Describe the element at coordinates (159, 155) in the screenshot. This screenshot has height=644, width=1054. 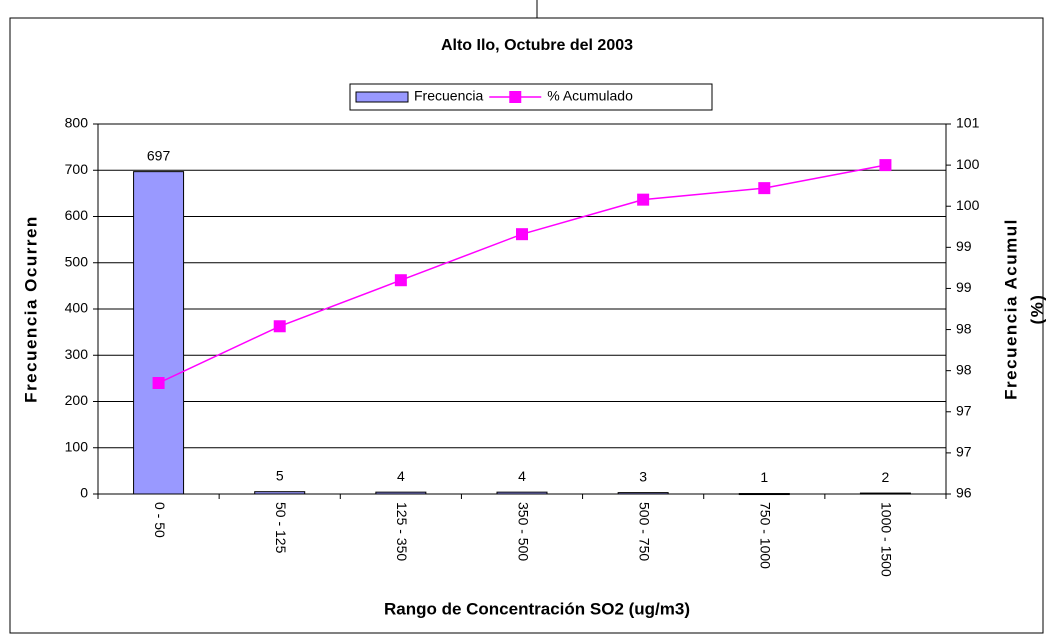
I see `data-label: 697` at that location.